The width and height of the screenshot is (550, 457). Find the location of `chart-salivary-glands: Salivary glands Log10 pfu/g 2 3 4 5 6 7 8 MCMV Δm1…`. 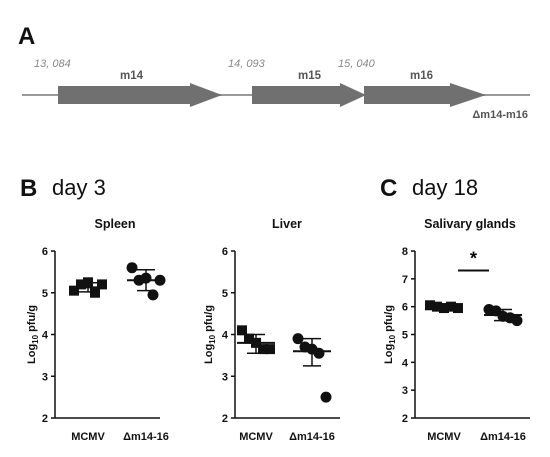

chart-salivary-glands: Salivary glands Log10 pfu/g 2 3 4 5 6 7 8 MCMV Δm1… is located at coordinates (456, 330).